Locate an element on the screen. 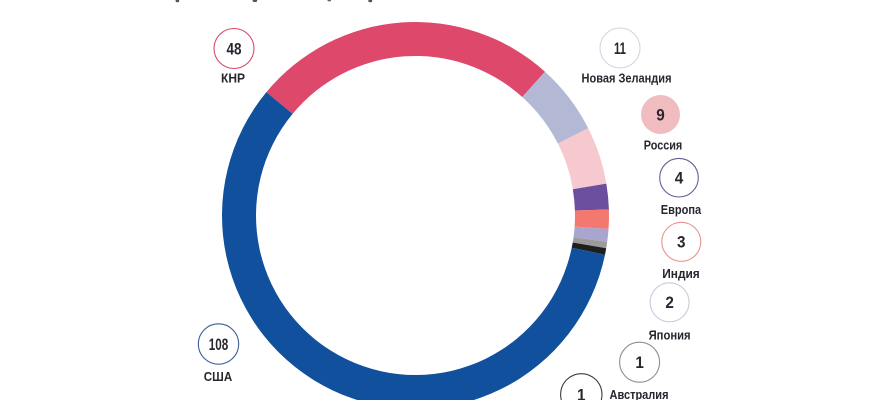 The height and width of the screenshot is (405, 870). svg-text: 9 is located at coordinates (660, 114).